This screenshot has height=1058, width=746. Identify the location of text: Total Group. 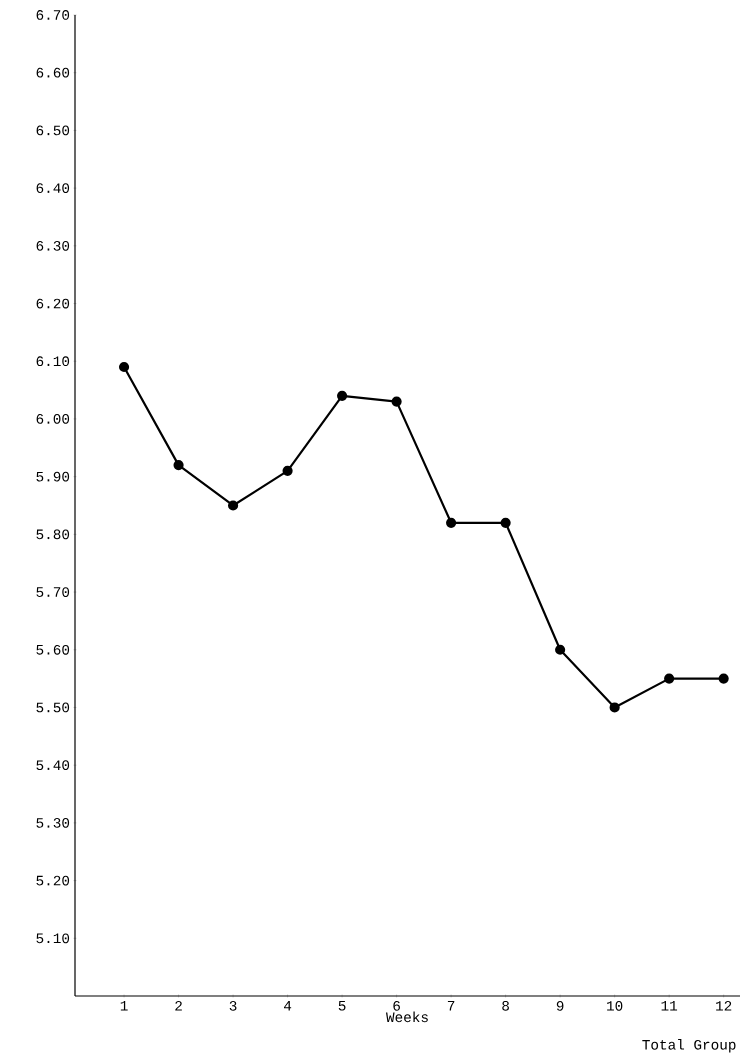
(689, 1046).